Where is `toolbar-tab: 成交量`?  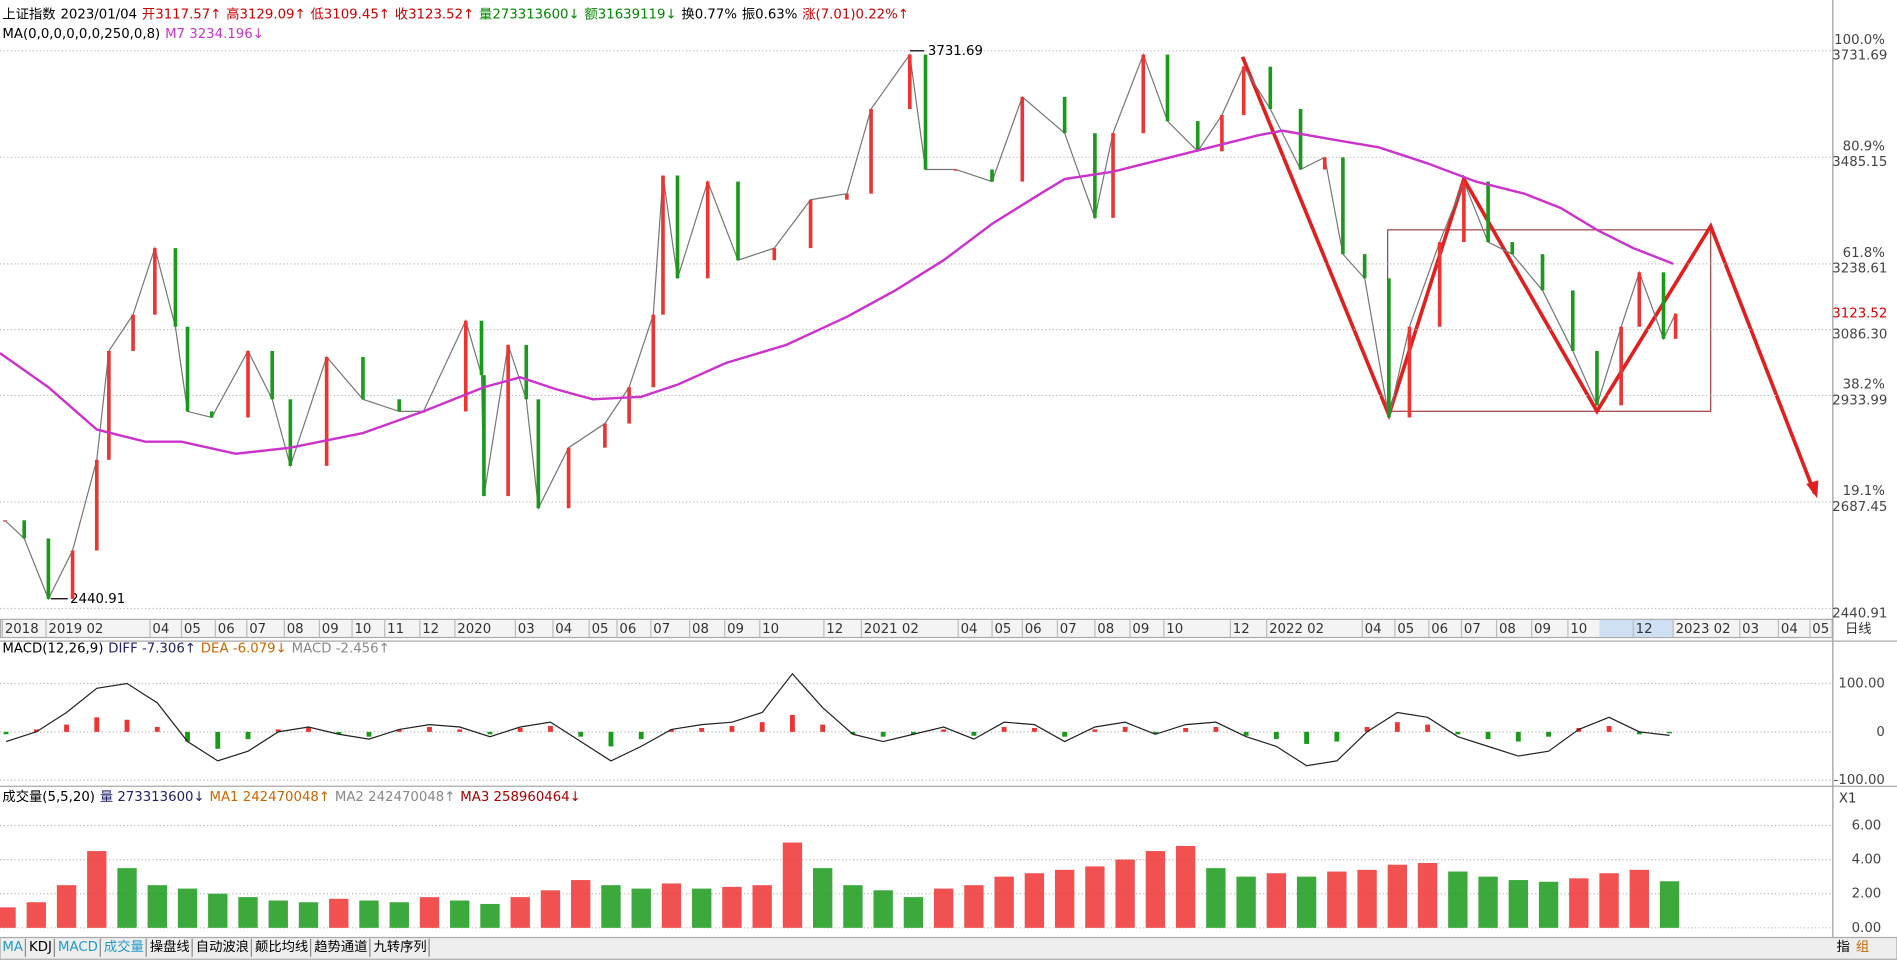 toolbar-tab: 成交量 is located at coordinates (124, 946).